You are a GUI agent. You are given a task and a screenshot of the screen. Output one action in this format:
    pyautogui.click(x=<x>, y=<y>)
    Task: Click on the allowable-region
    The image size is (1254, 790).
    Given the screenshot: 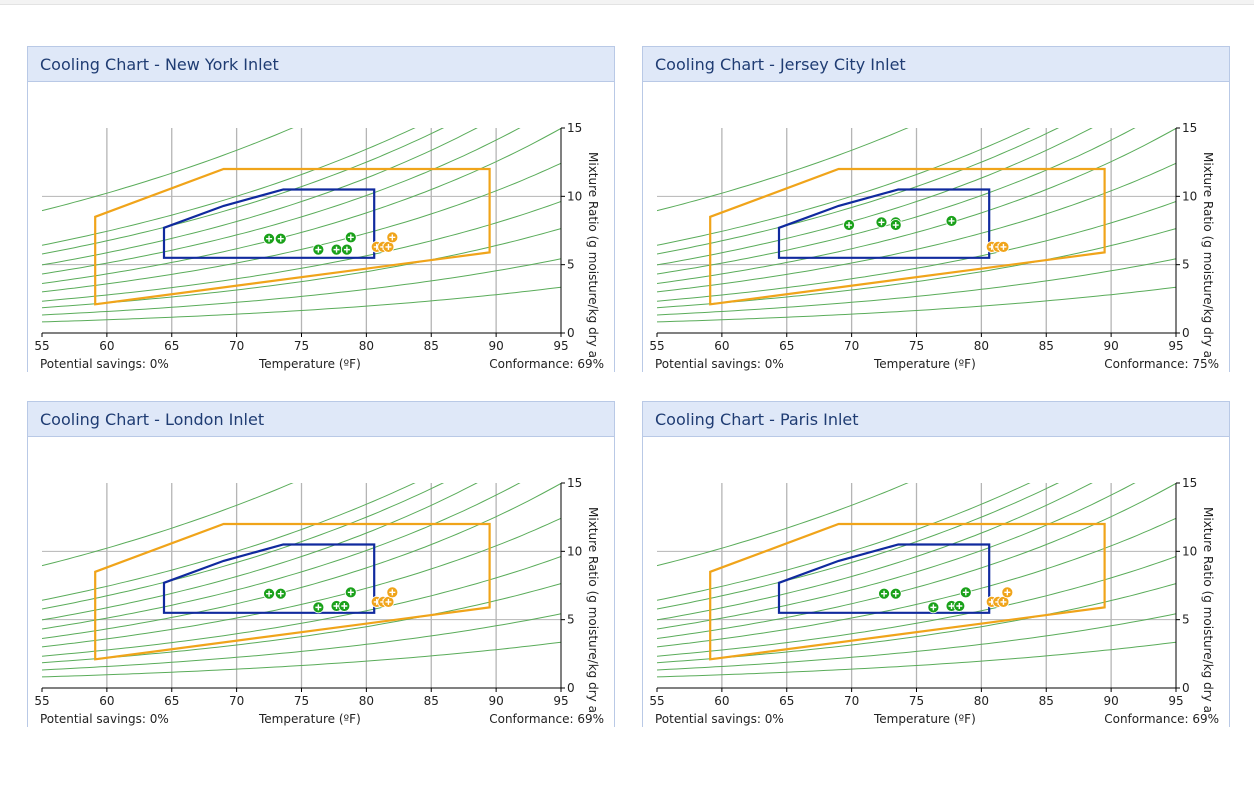 What is the action you would take?
    pyautogui.click(x=907, y=236)
    